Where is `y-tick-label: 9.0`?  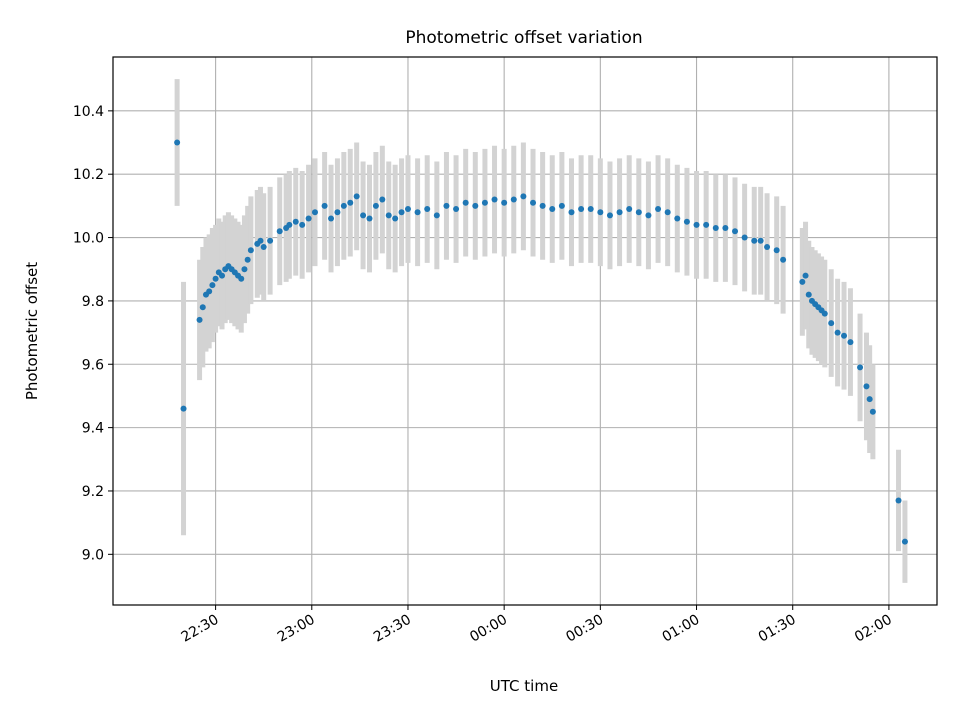 y-tick-label: 9.0 is located at coordinates (93, 555).